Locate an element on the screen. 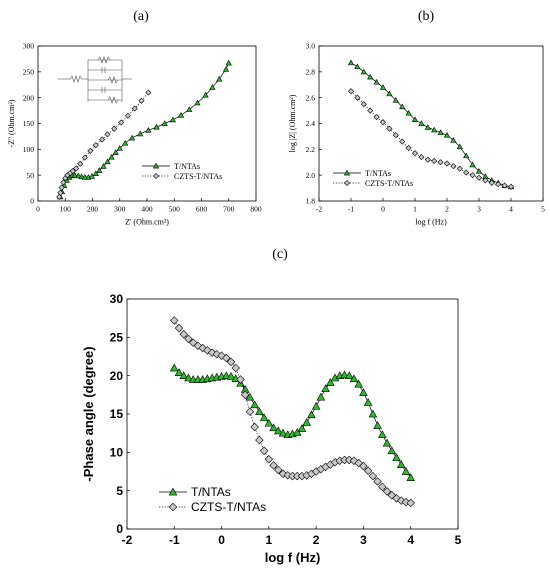  series-line is located at coordinates (431, 139).